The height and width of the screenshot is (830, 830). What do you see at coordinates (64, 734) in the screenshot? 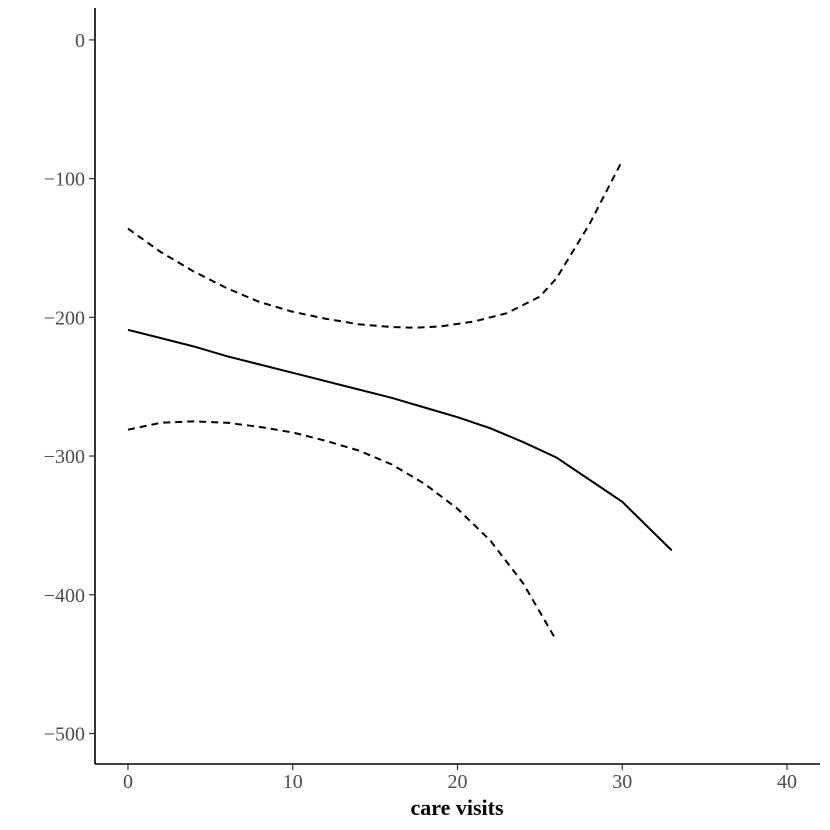
I see `y-tick-label: −500` at bounding box center [64, 734].